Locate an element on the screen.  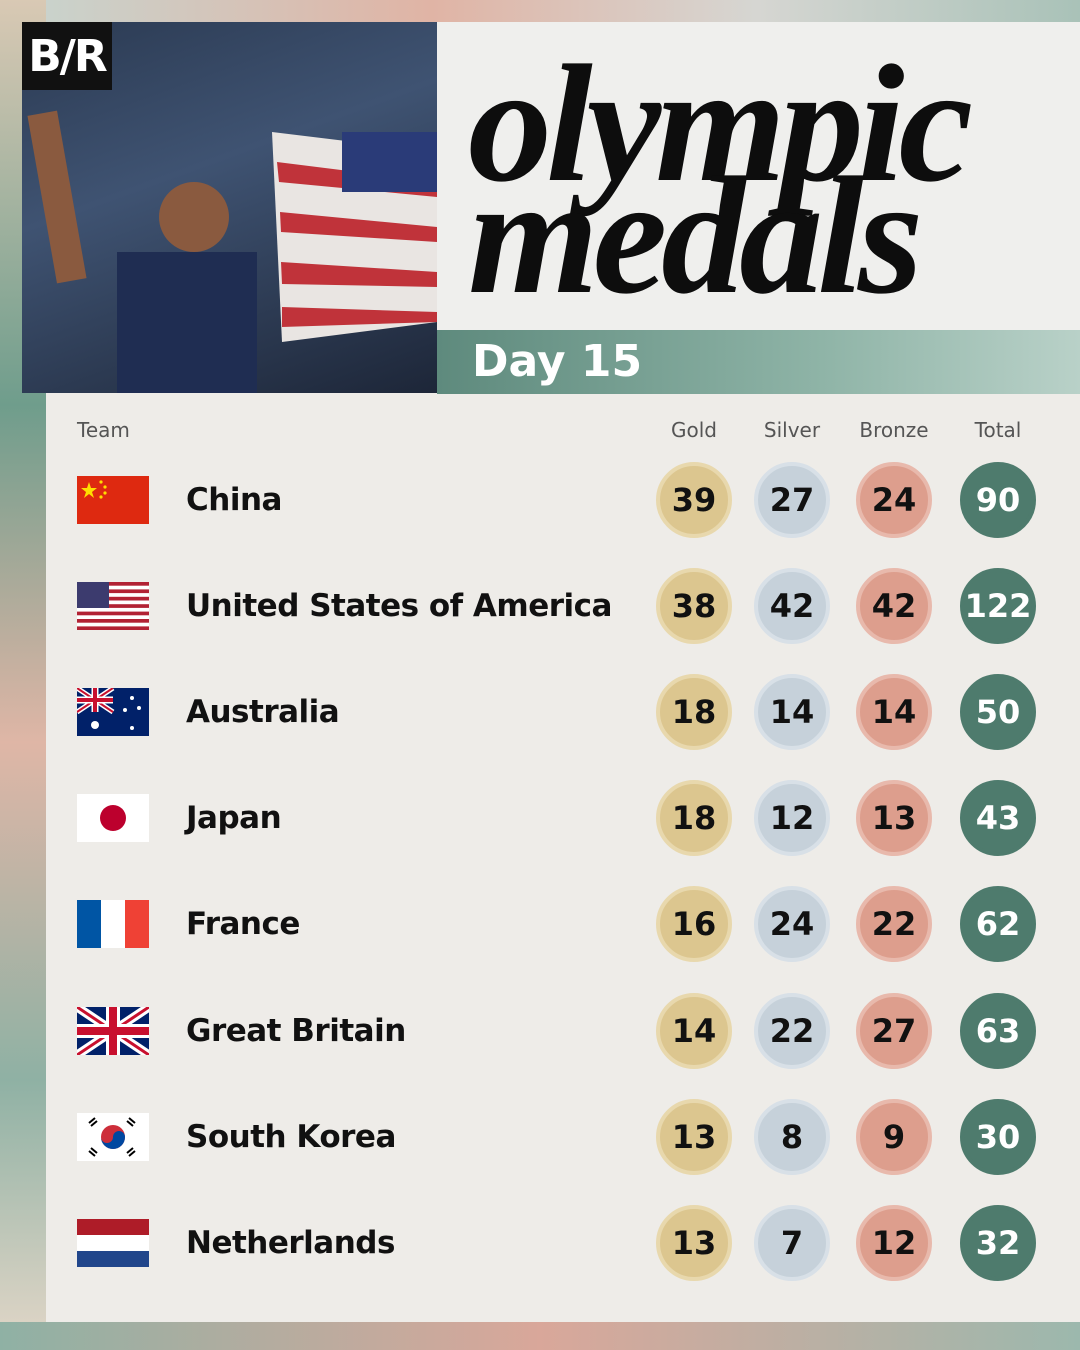
photo-illustration is located at coordinates (232, 251).